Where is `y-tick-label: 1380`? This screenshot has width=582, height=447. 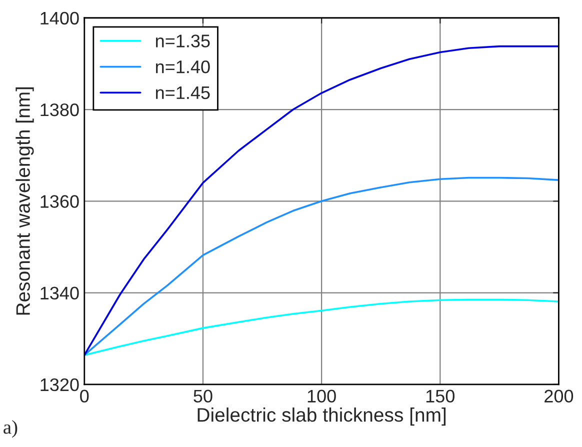 y-tick-label: 1380 is located at coordinates (59, 109).